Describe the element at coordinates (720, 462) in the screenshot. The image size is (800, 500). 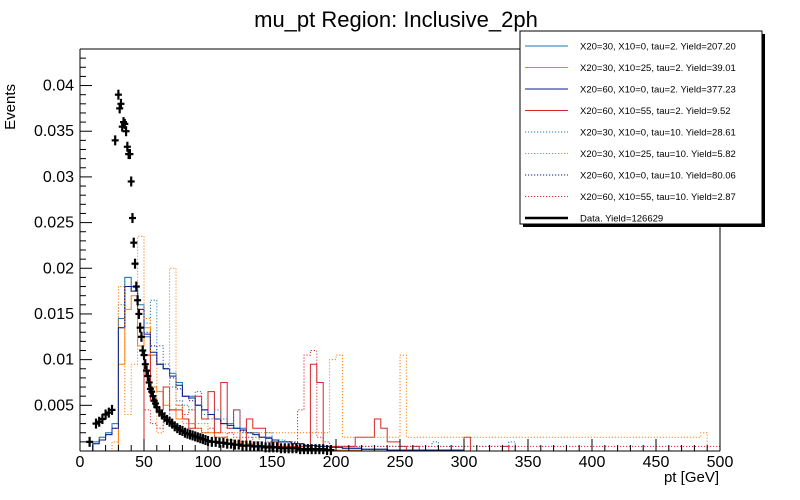
I see `x-tick-label: 500` at that location.